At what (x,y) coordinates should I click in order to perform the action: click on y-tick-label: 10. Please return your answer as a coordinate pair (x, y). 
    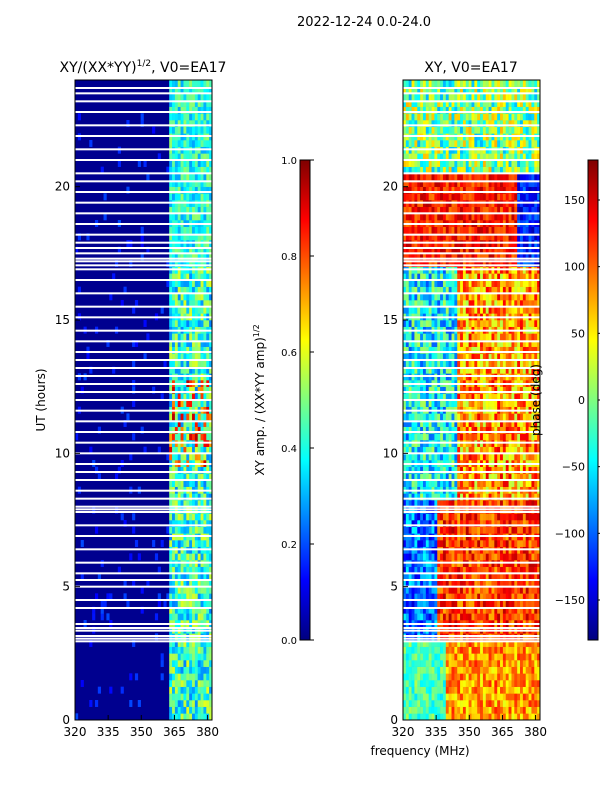
    Looking at the image, I should click on (62, 453).